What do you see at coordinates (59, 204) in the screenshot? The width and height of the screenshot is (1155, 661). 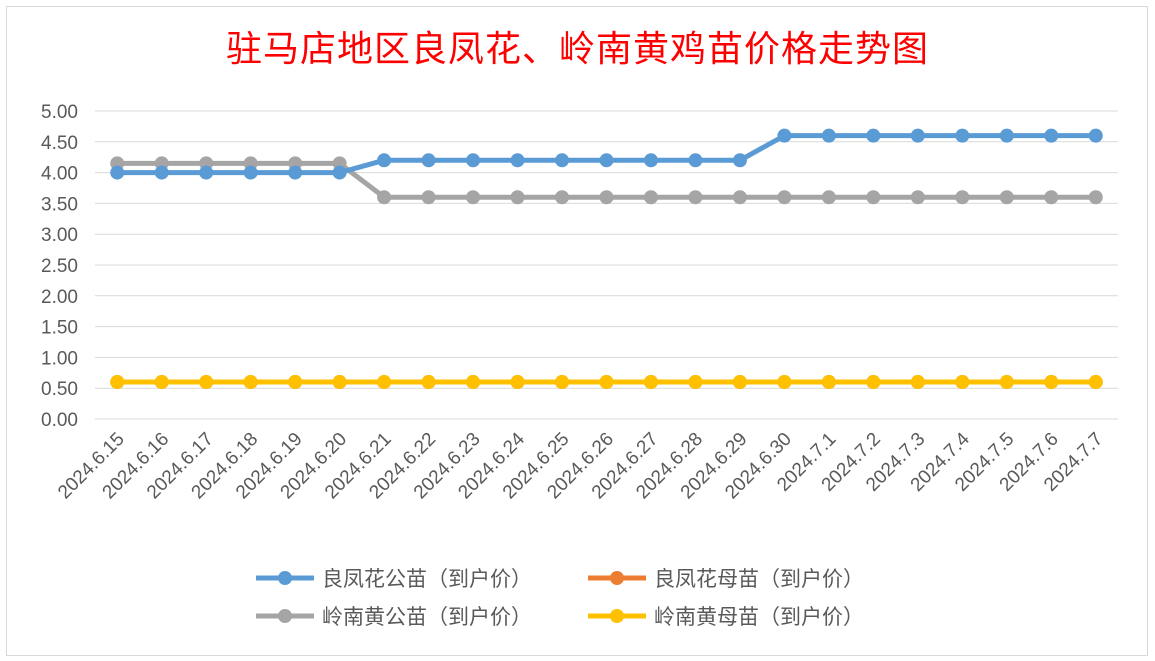 I see `y-tick-label: 3.50` at bounding box center [59, 204].